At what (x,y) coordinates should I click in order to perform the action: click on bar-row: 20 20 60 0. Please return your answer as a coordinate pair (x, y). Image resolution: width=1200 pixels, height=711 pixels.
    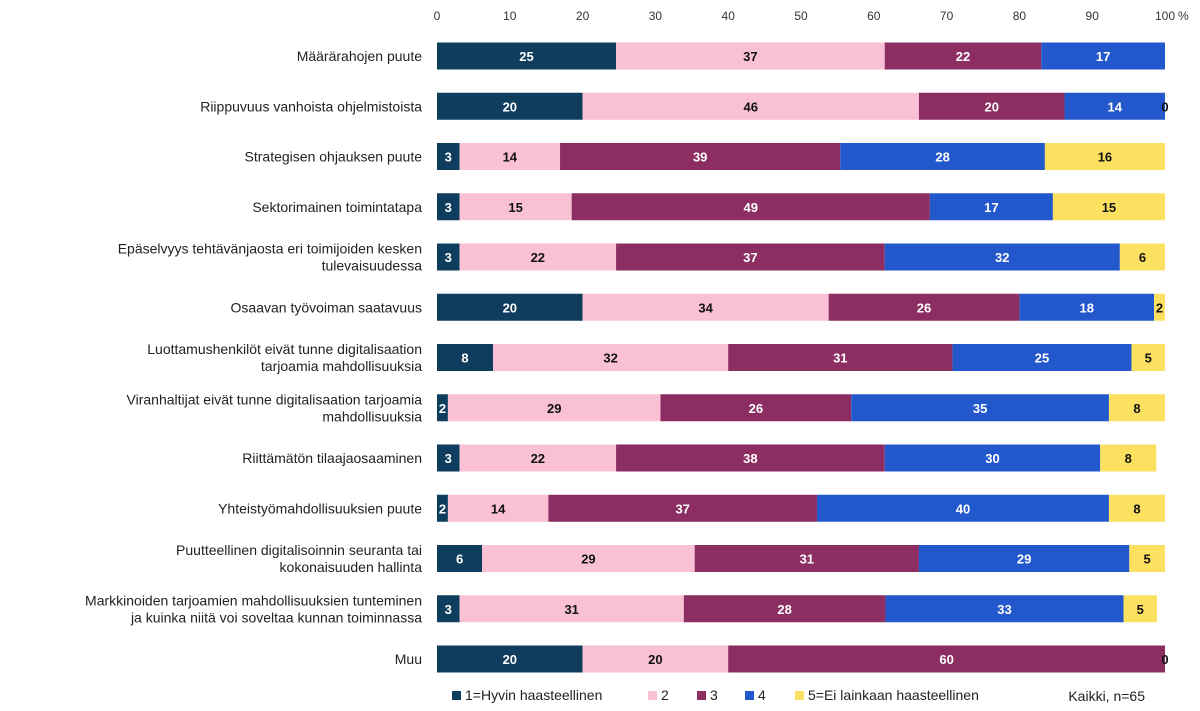
    Looking at the image, I should click on (803, 659).